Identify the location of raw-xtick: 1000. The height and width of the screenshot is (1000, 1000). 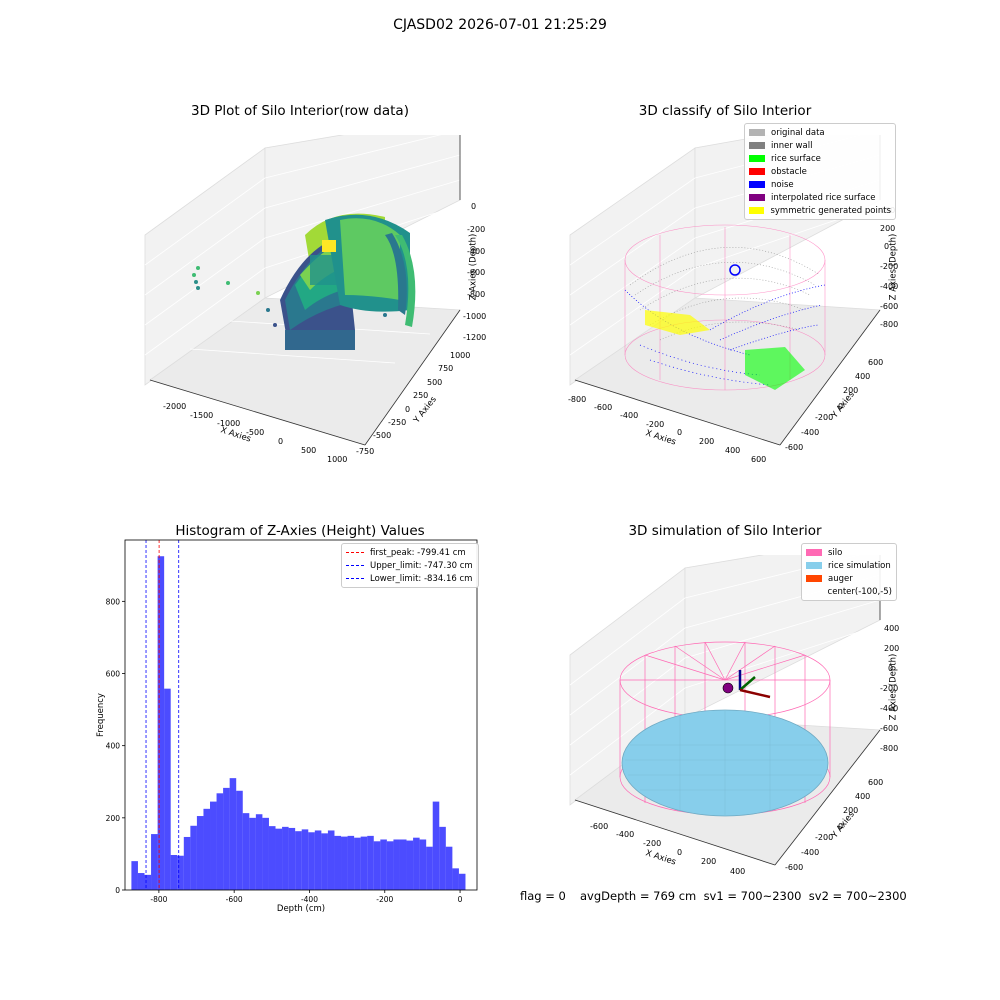
(337, 459).